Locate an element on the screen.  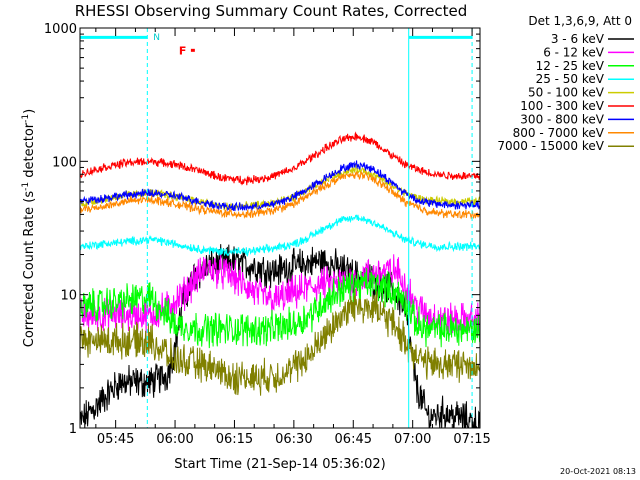
y-axis-label-part-2: detector is located at coordinates (29, 152).